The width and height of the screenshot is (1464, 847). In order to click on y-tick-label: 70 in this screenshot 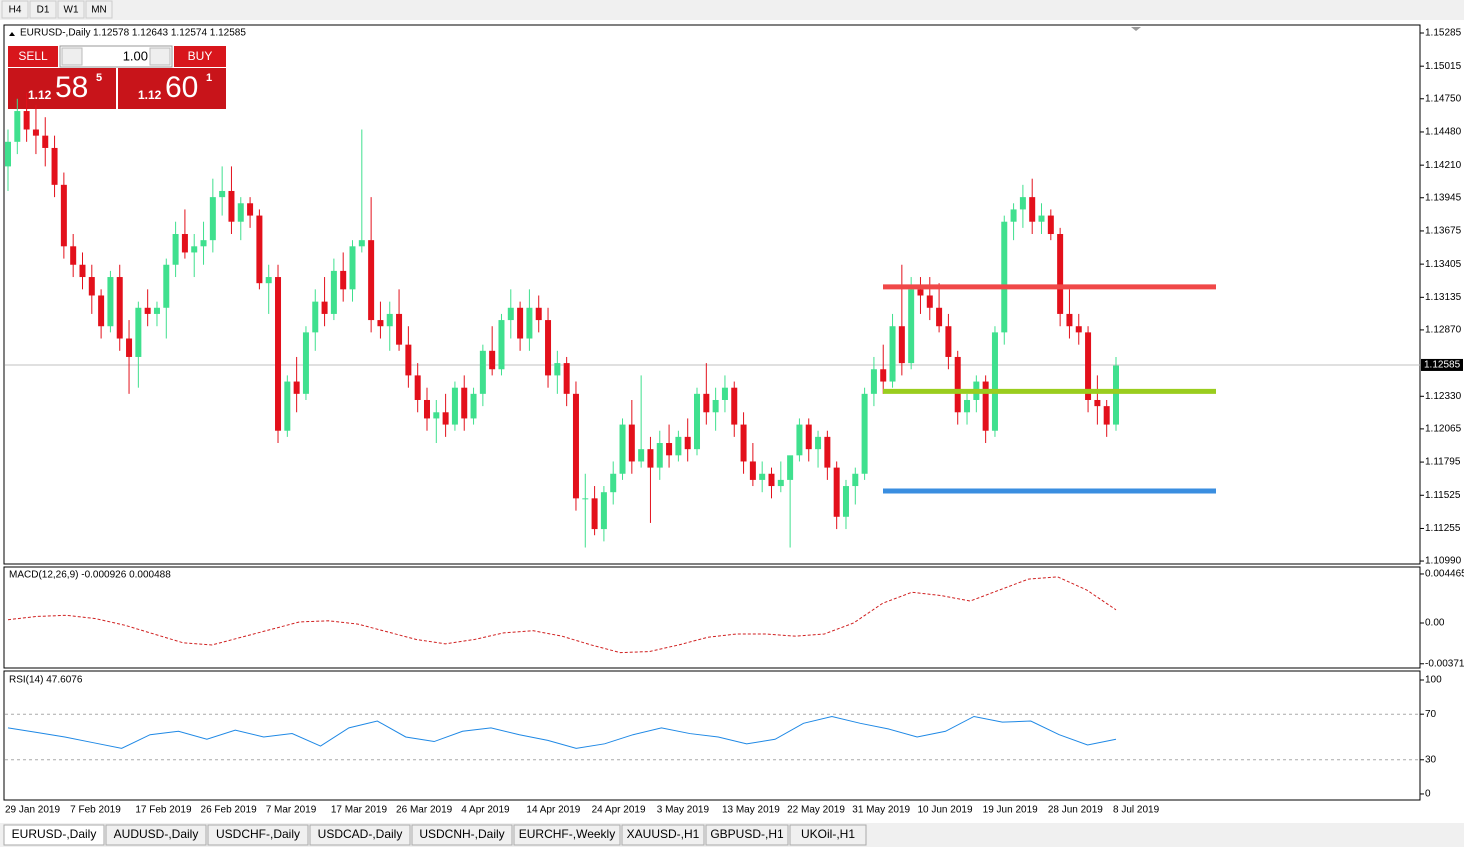, I will do `click(1431, 714)`.